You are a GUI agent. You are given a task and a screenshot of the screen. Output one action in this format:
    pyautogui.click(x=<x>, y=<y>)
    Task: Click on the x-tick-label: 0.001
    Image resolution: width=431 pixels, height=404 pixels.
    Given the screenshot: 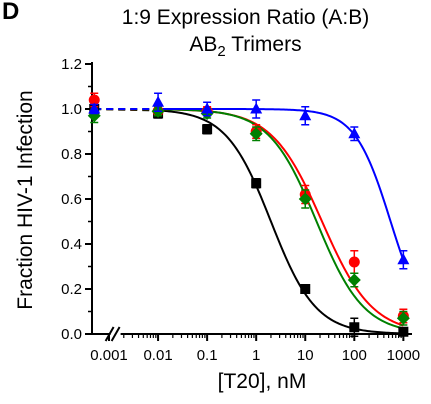 What is the action you would take?
    pyautogui.click(x=109, y=355)
    